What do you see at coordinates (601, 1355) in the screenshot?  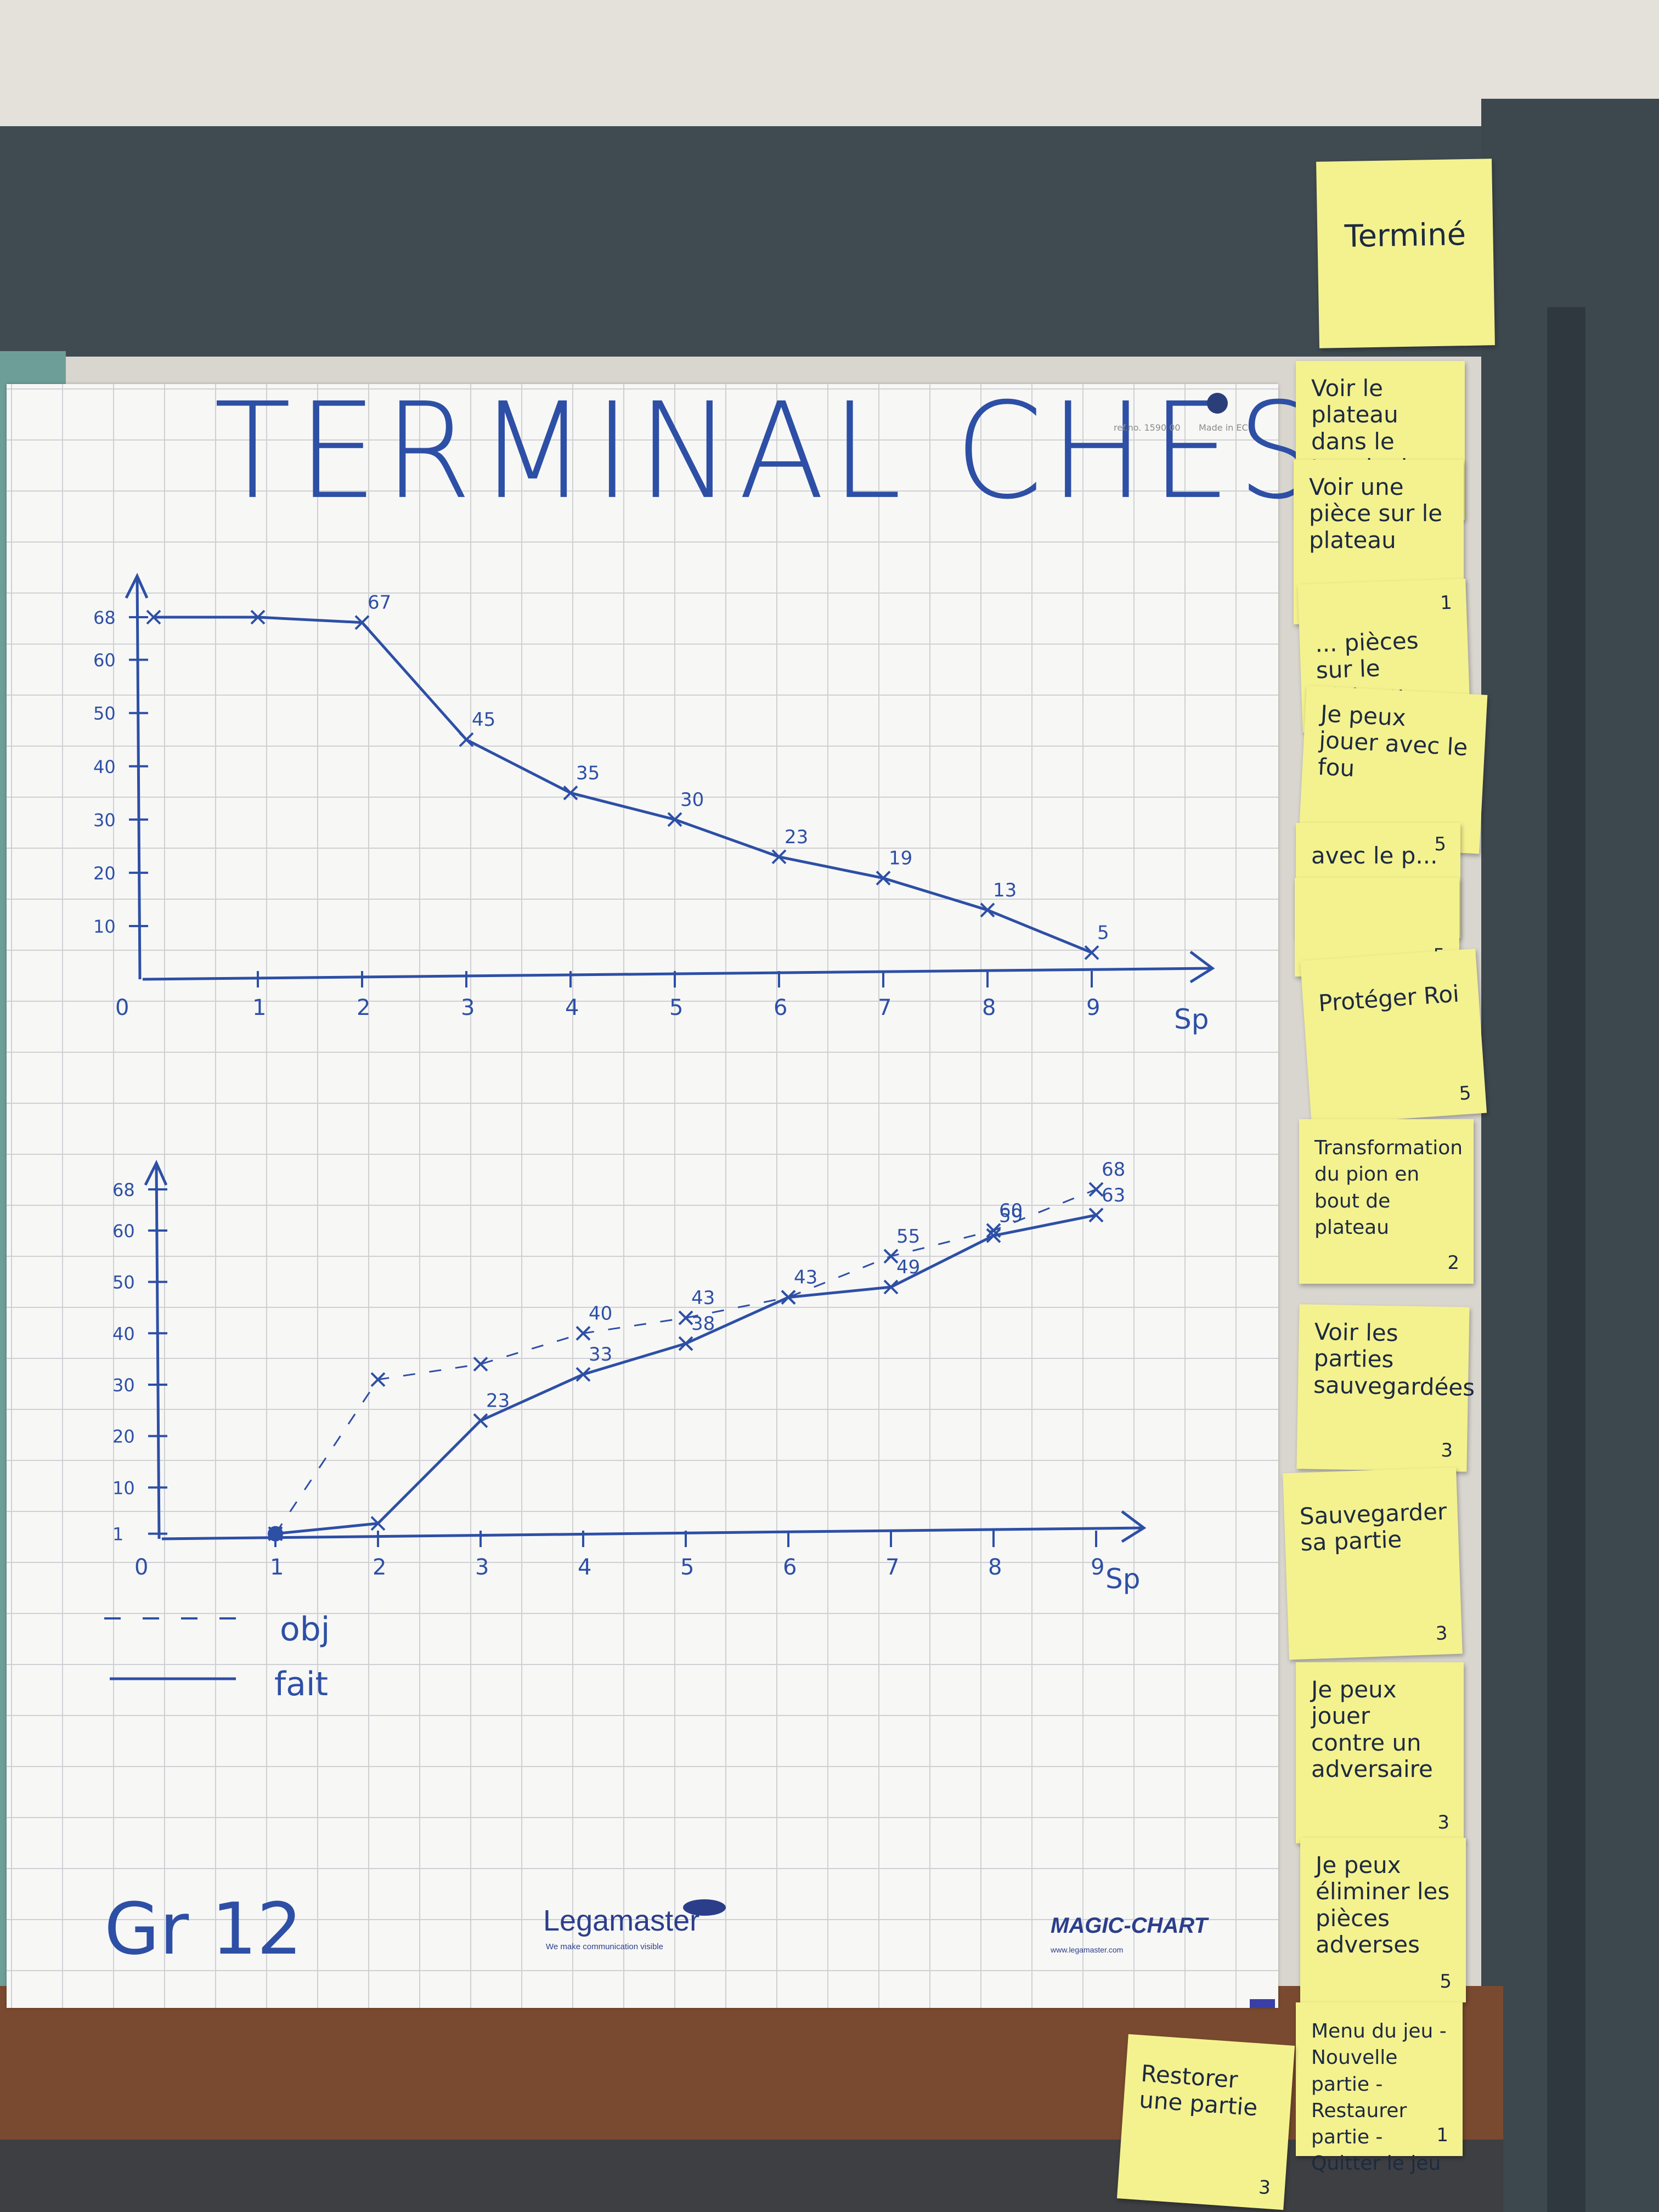 I see `data-label: 33` at bounding box center [601, 1355].